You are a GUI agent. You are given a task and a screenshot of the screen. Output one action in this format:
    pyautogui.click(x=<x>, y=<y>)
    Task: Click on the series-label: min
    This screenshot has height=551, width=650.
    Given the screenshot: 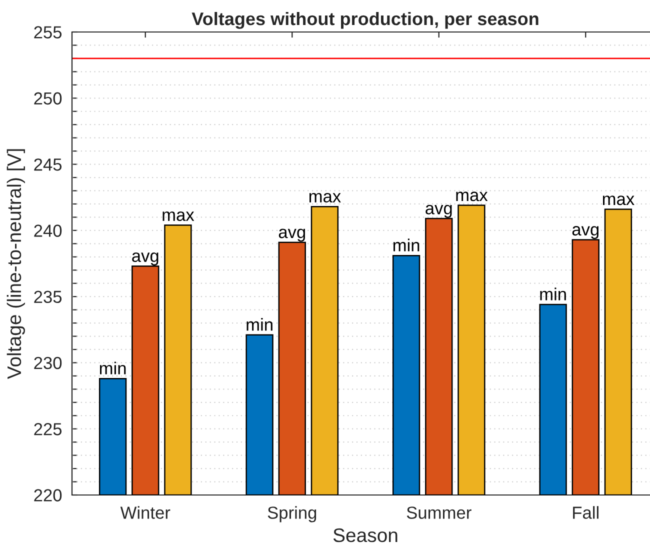 What is the action you would take?
    pyautogui.click(x=113, y=368)
    